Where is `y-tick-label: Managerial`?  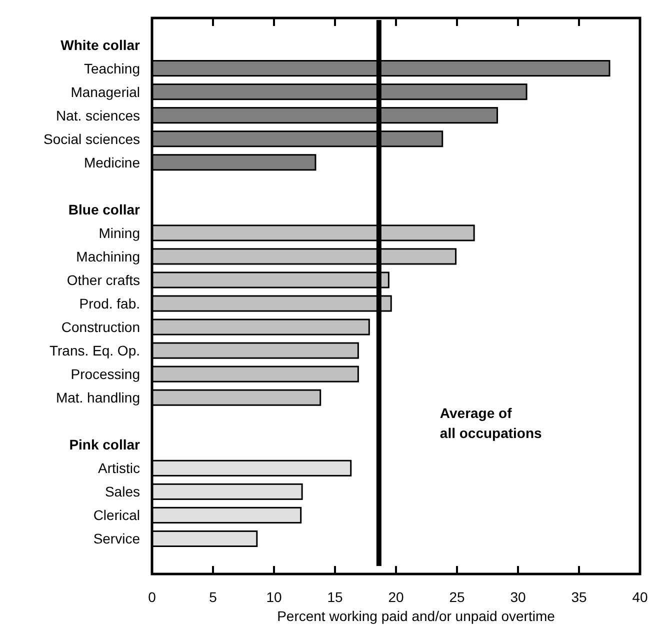 y-tick-label: Managerial is located at coordinates (105, 92).